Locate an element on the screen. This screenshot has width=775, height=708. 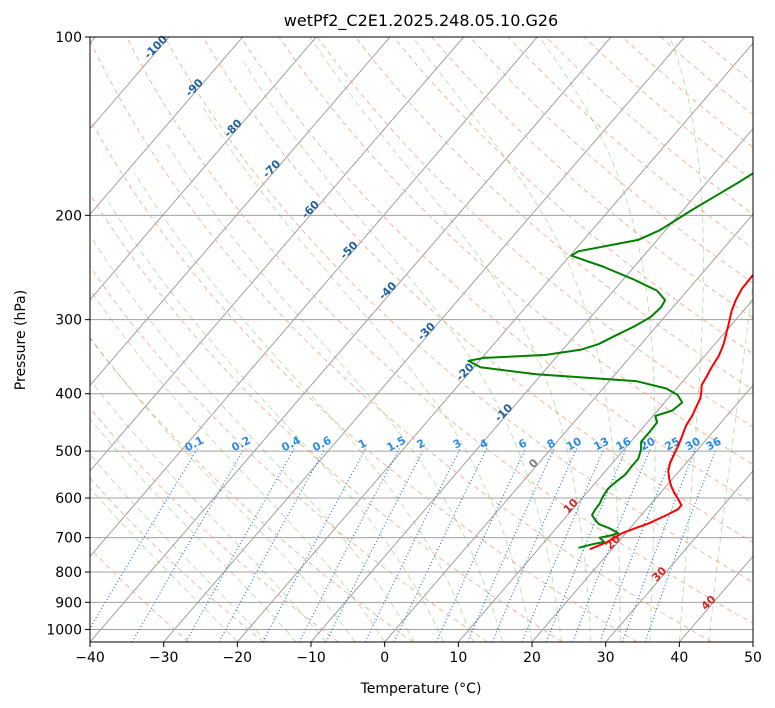
y-tick-label: 600 is located at coordinates (68, 499).